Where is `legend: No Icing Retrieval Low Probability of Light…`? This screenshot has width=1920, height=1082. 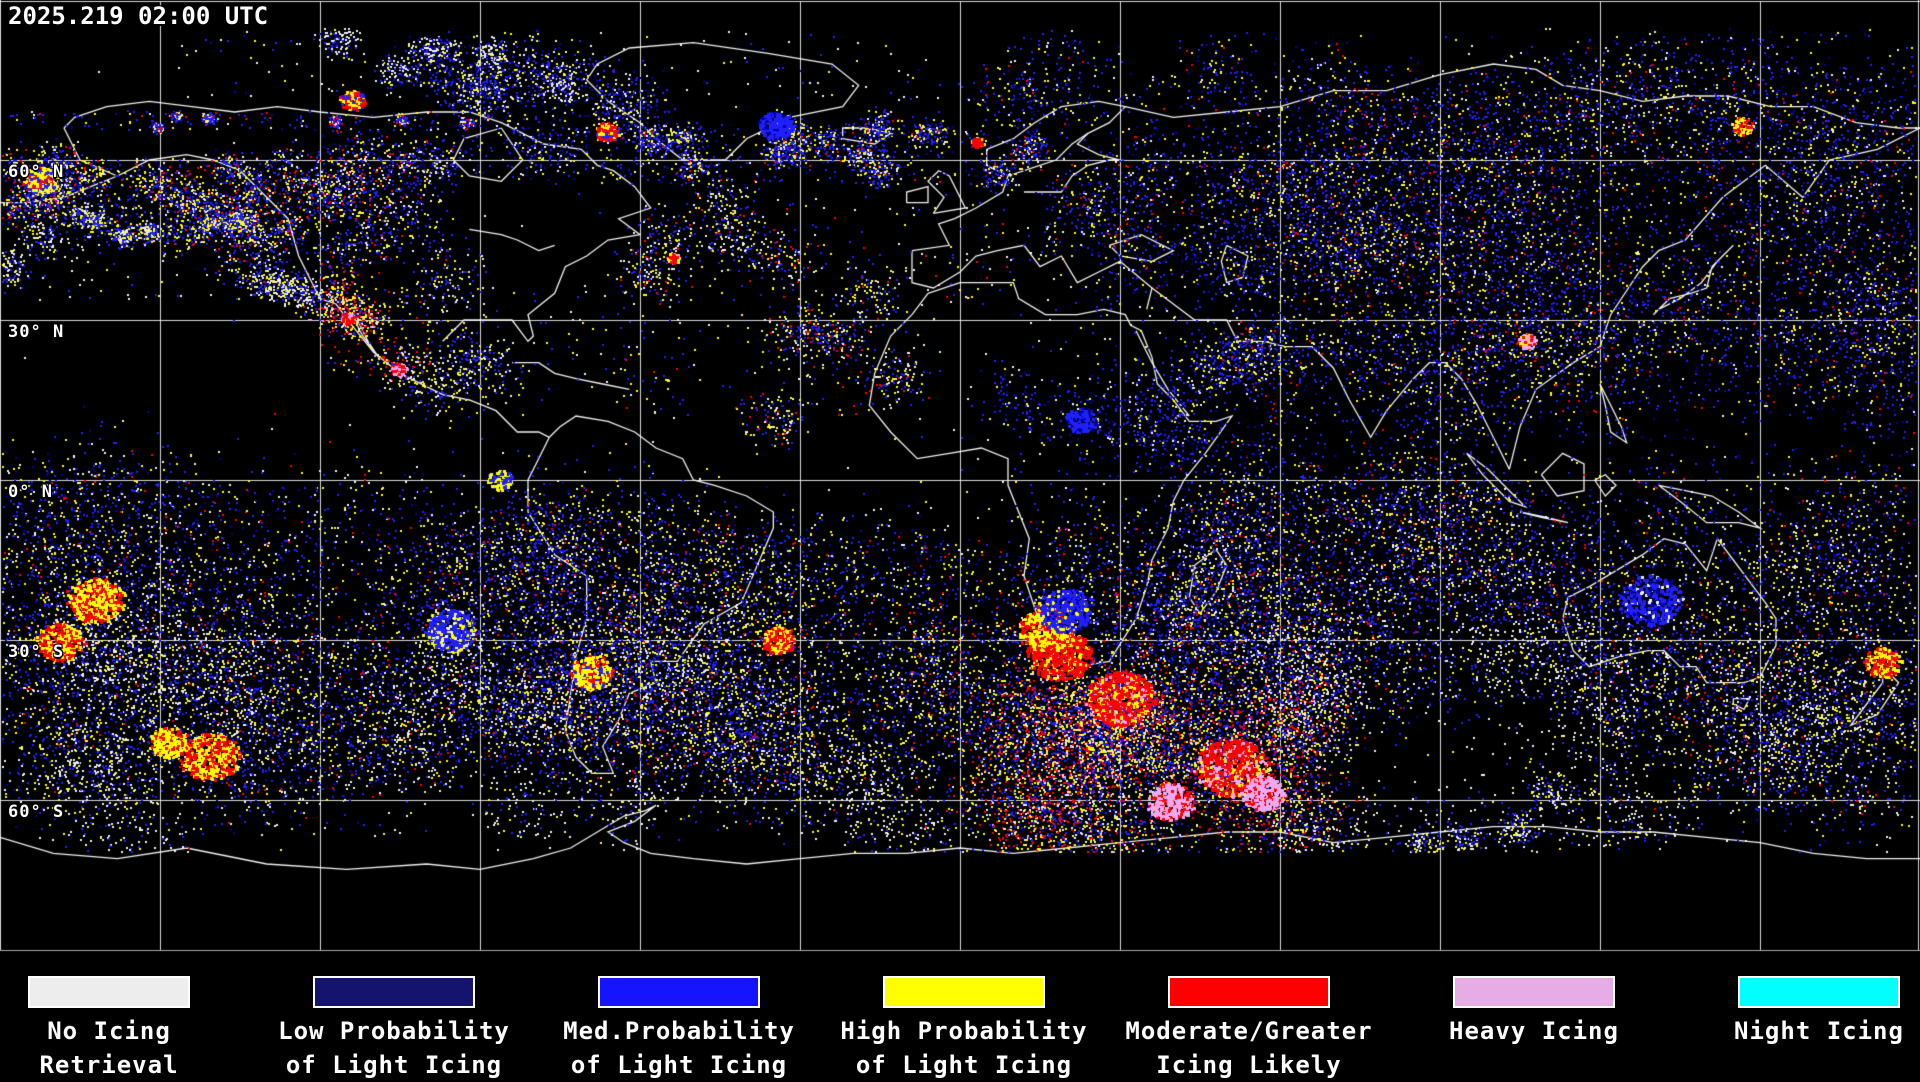 legend: No Icing Retrieval Low Probability of Light… is located at coordinates (960, 1020).